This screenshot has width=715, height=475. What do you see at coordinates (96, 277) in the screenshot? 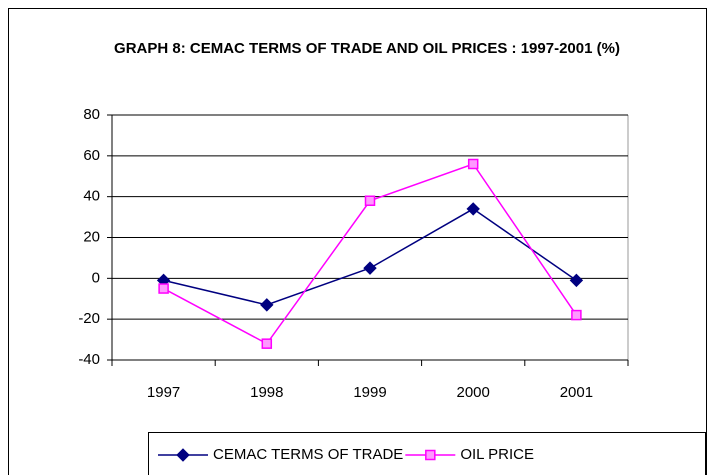
I see `y-tick-label: 0` at bounding box center [96, 277].